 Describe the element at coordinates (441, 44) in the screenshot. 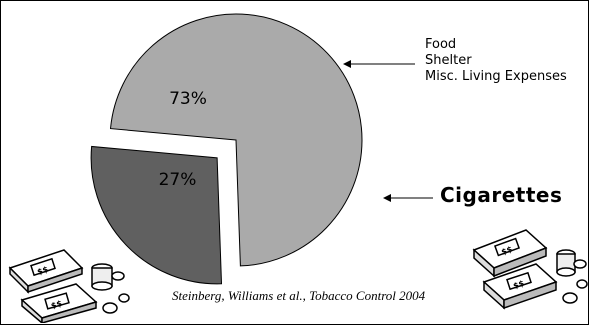

I see `annotation-food: Food` at that location.